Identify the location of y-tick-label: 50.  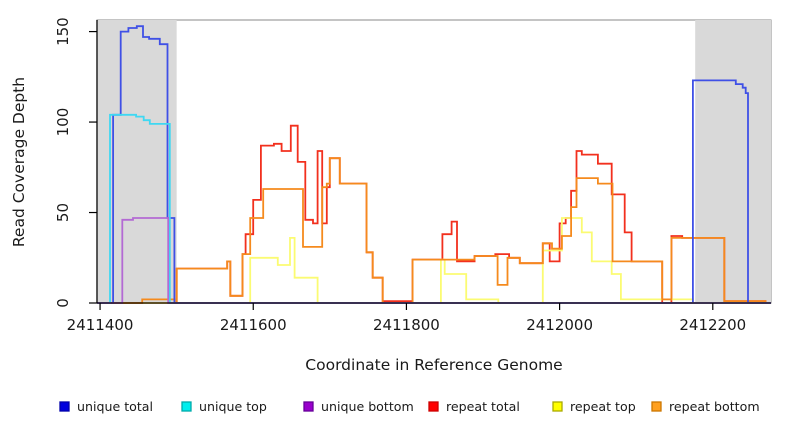
(63, 212).